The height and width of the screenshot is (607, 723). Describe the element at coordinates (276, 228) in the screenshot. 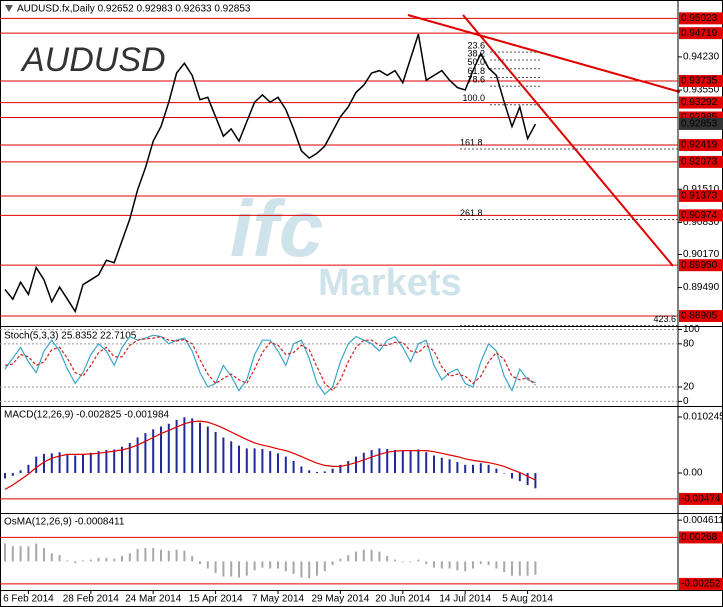

I see `watermark-logo: ifc` at that location.